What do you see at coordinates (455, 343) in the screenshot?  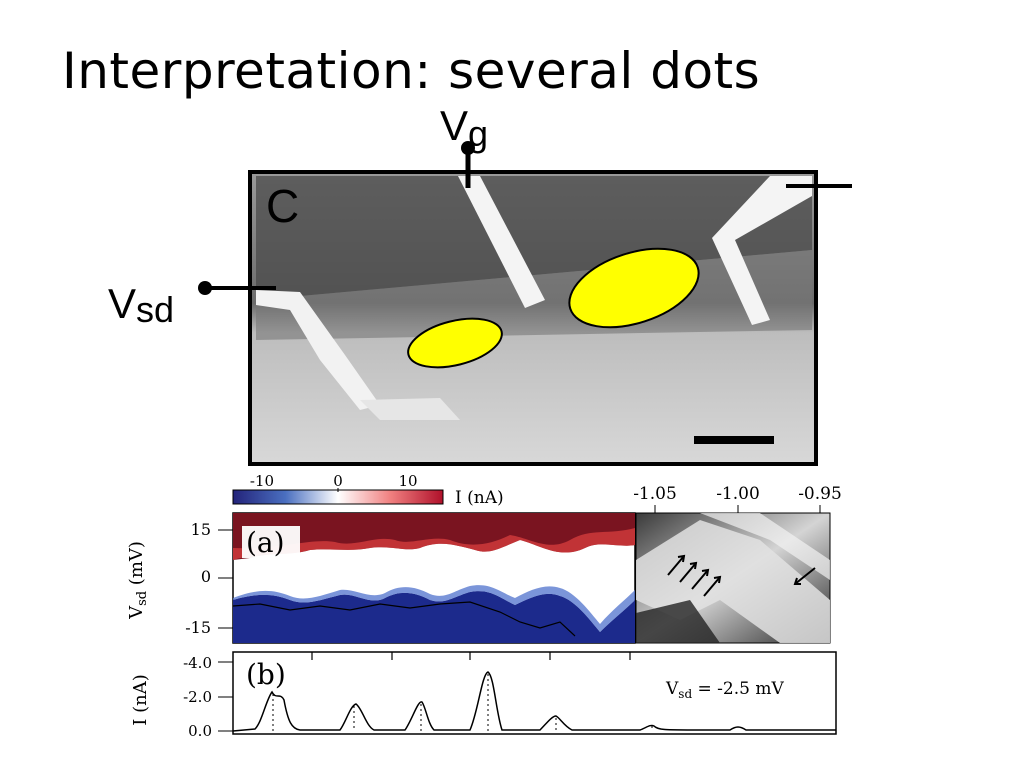 I see `quantum-dot-small` at bounding box center [455, 343].